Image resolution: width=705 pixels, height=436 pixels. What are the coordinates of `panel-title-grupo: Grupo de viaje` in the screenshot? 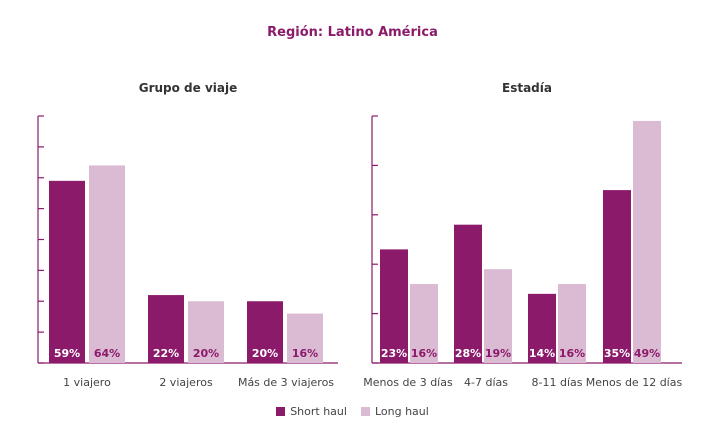 It's located at (188, 88).